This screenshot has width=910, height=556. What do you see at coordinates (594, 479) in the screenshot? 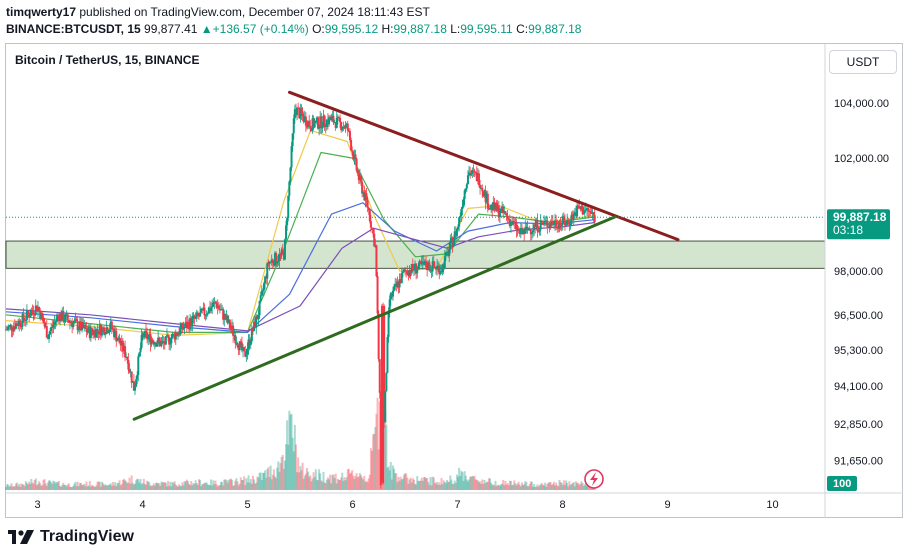
I see `lightning-icon` at bounding box center [594, 479].